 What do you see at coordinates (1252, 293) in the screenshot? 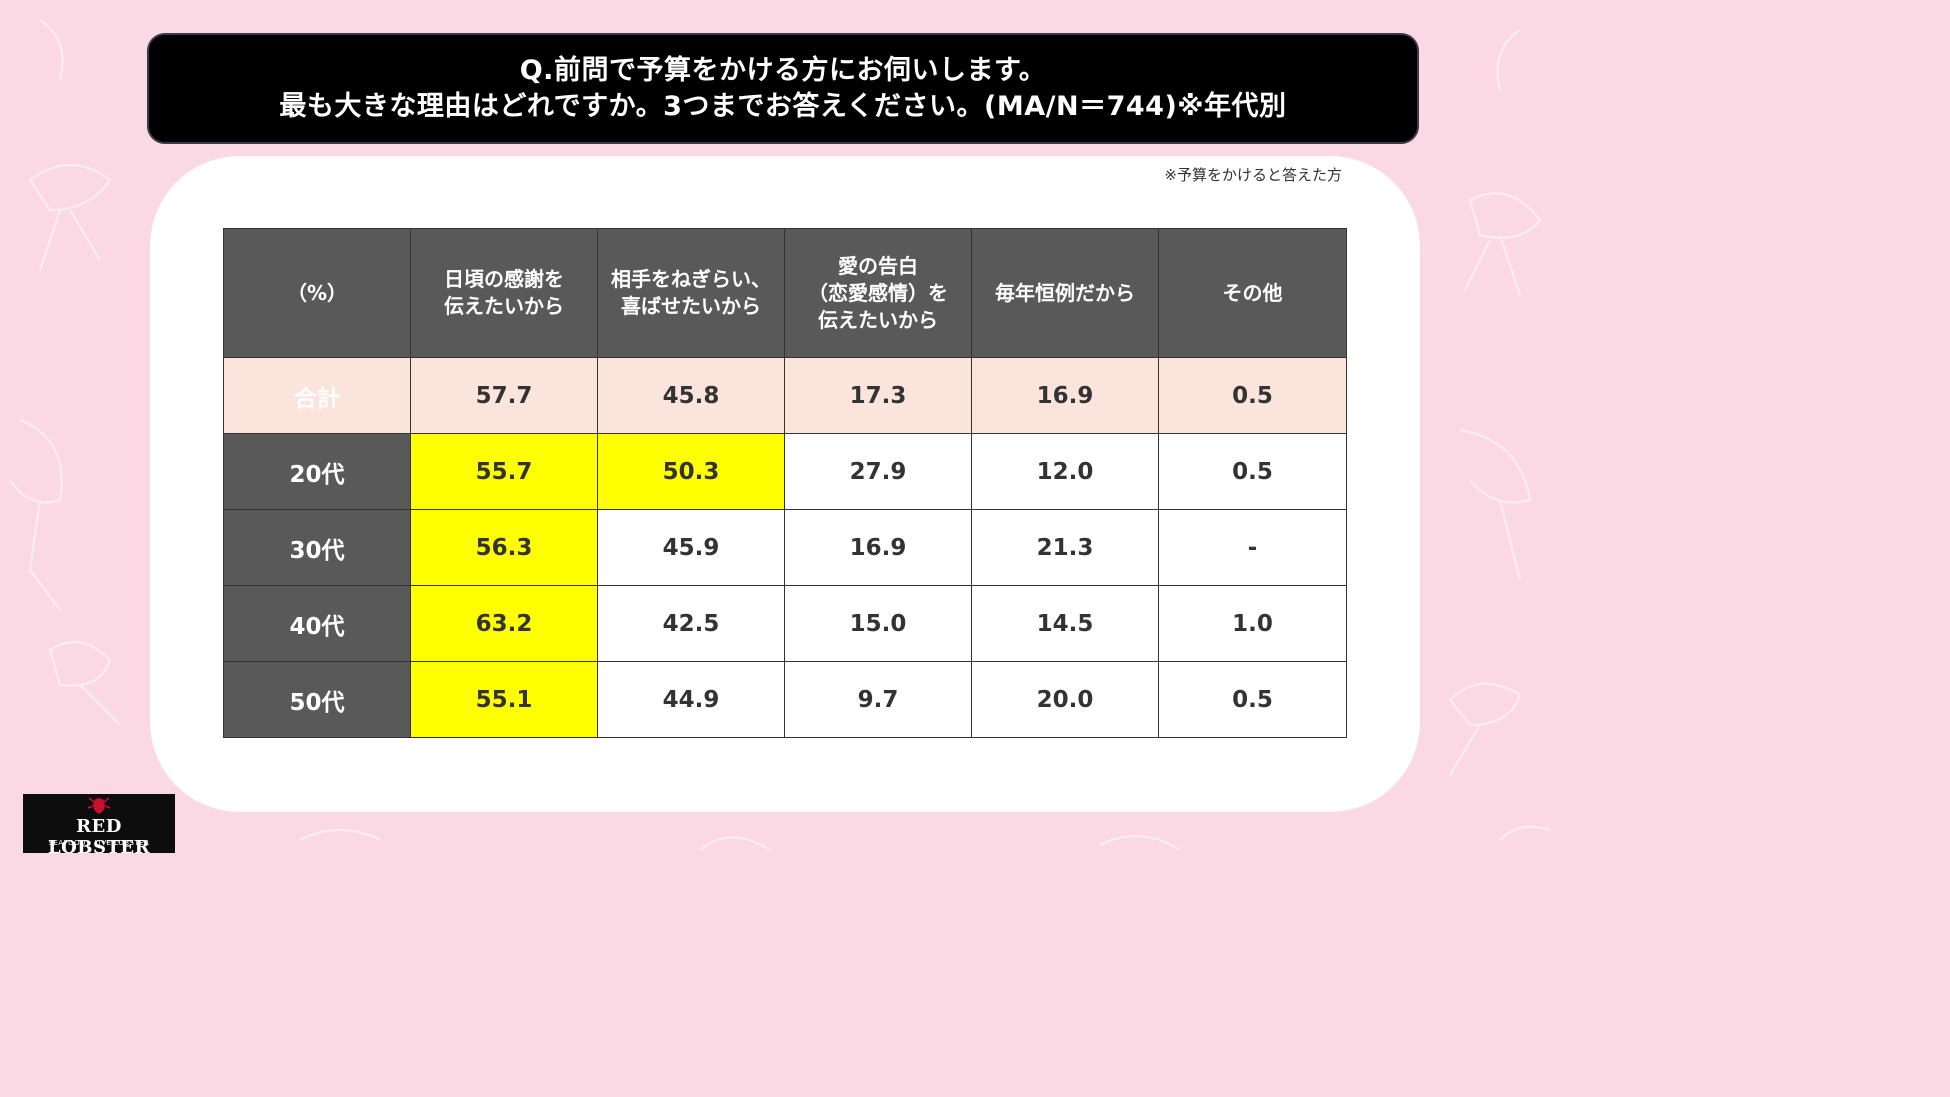
I see `column-header: その他` at bounding box center [1252, 293].